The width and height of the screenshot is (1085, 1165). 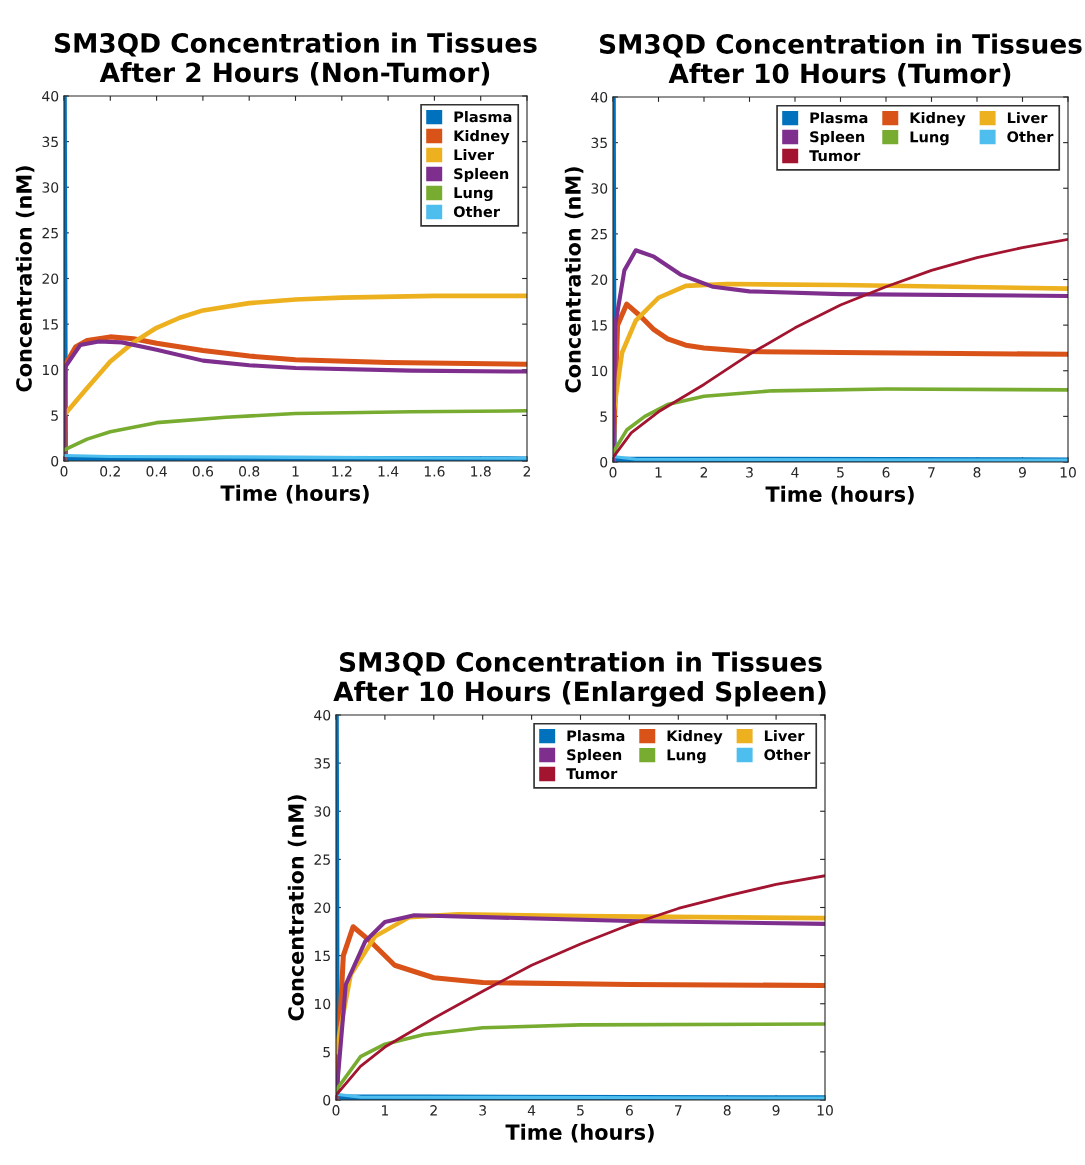 I want to click on x-tick-label: 1.2, so click(x=342, y=471).